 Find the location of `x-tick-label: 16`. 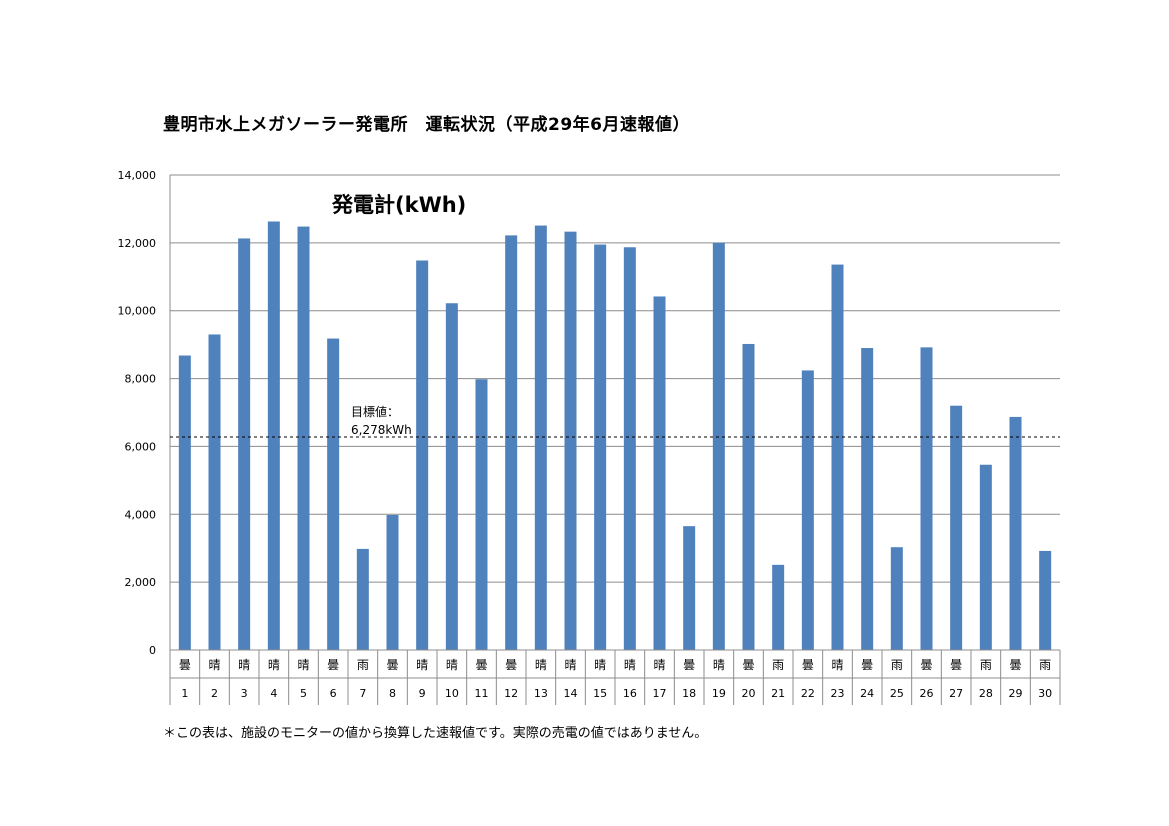

x-tick-label: 16 is located at coordinates (630, 693).